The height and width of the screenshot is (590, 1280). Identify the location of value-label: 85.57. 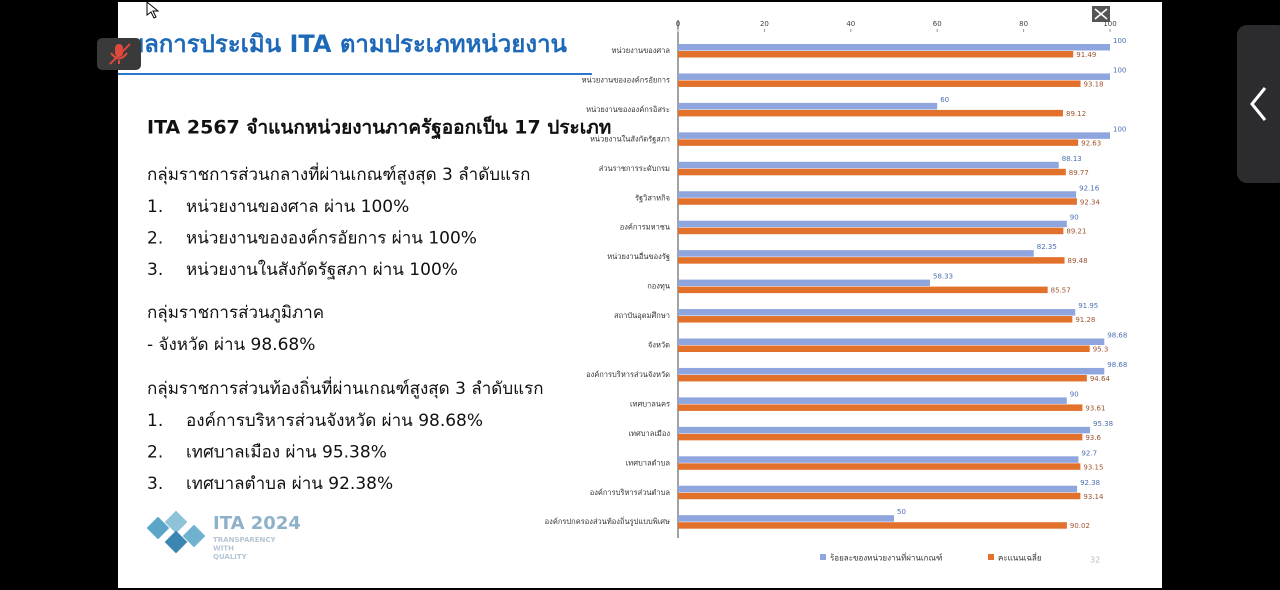
(1061, 291).